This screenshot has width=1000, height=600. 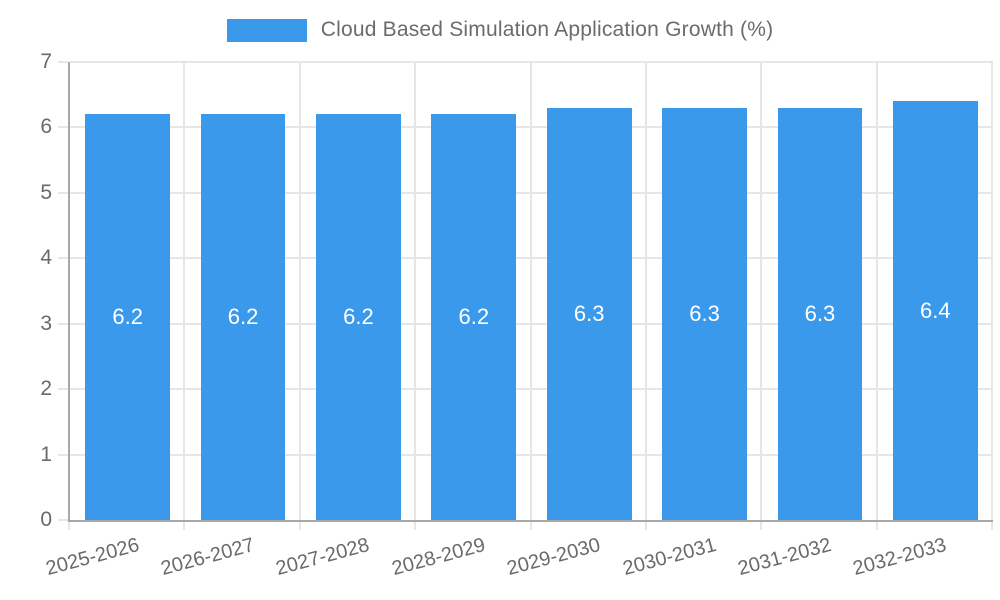 I want to click on bar: 6.4, so click(x=935, y=310).